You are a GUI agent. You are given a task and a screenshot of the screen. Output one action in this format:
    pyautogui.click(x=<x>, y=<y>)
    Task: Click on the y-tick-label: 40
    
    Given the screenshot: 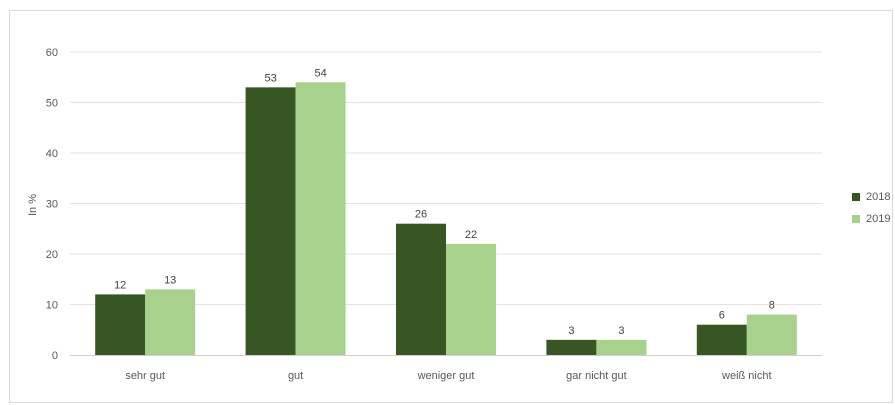 What is the action you would take?
    pyautogui.click(x=52, y=154)
    